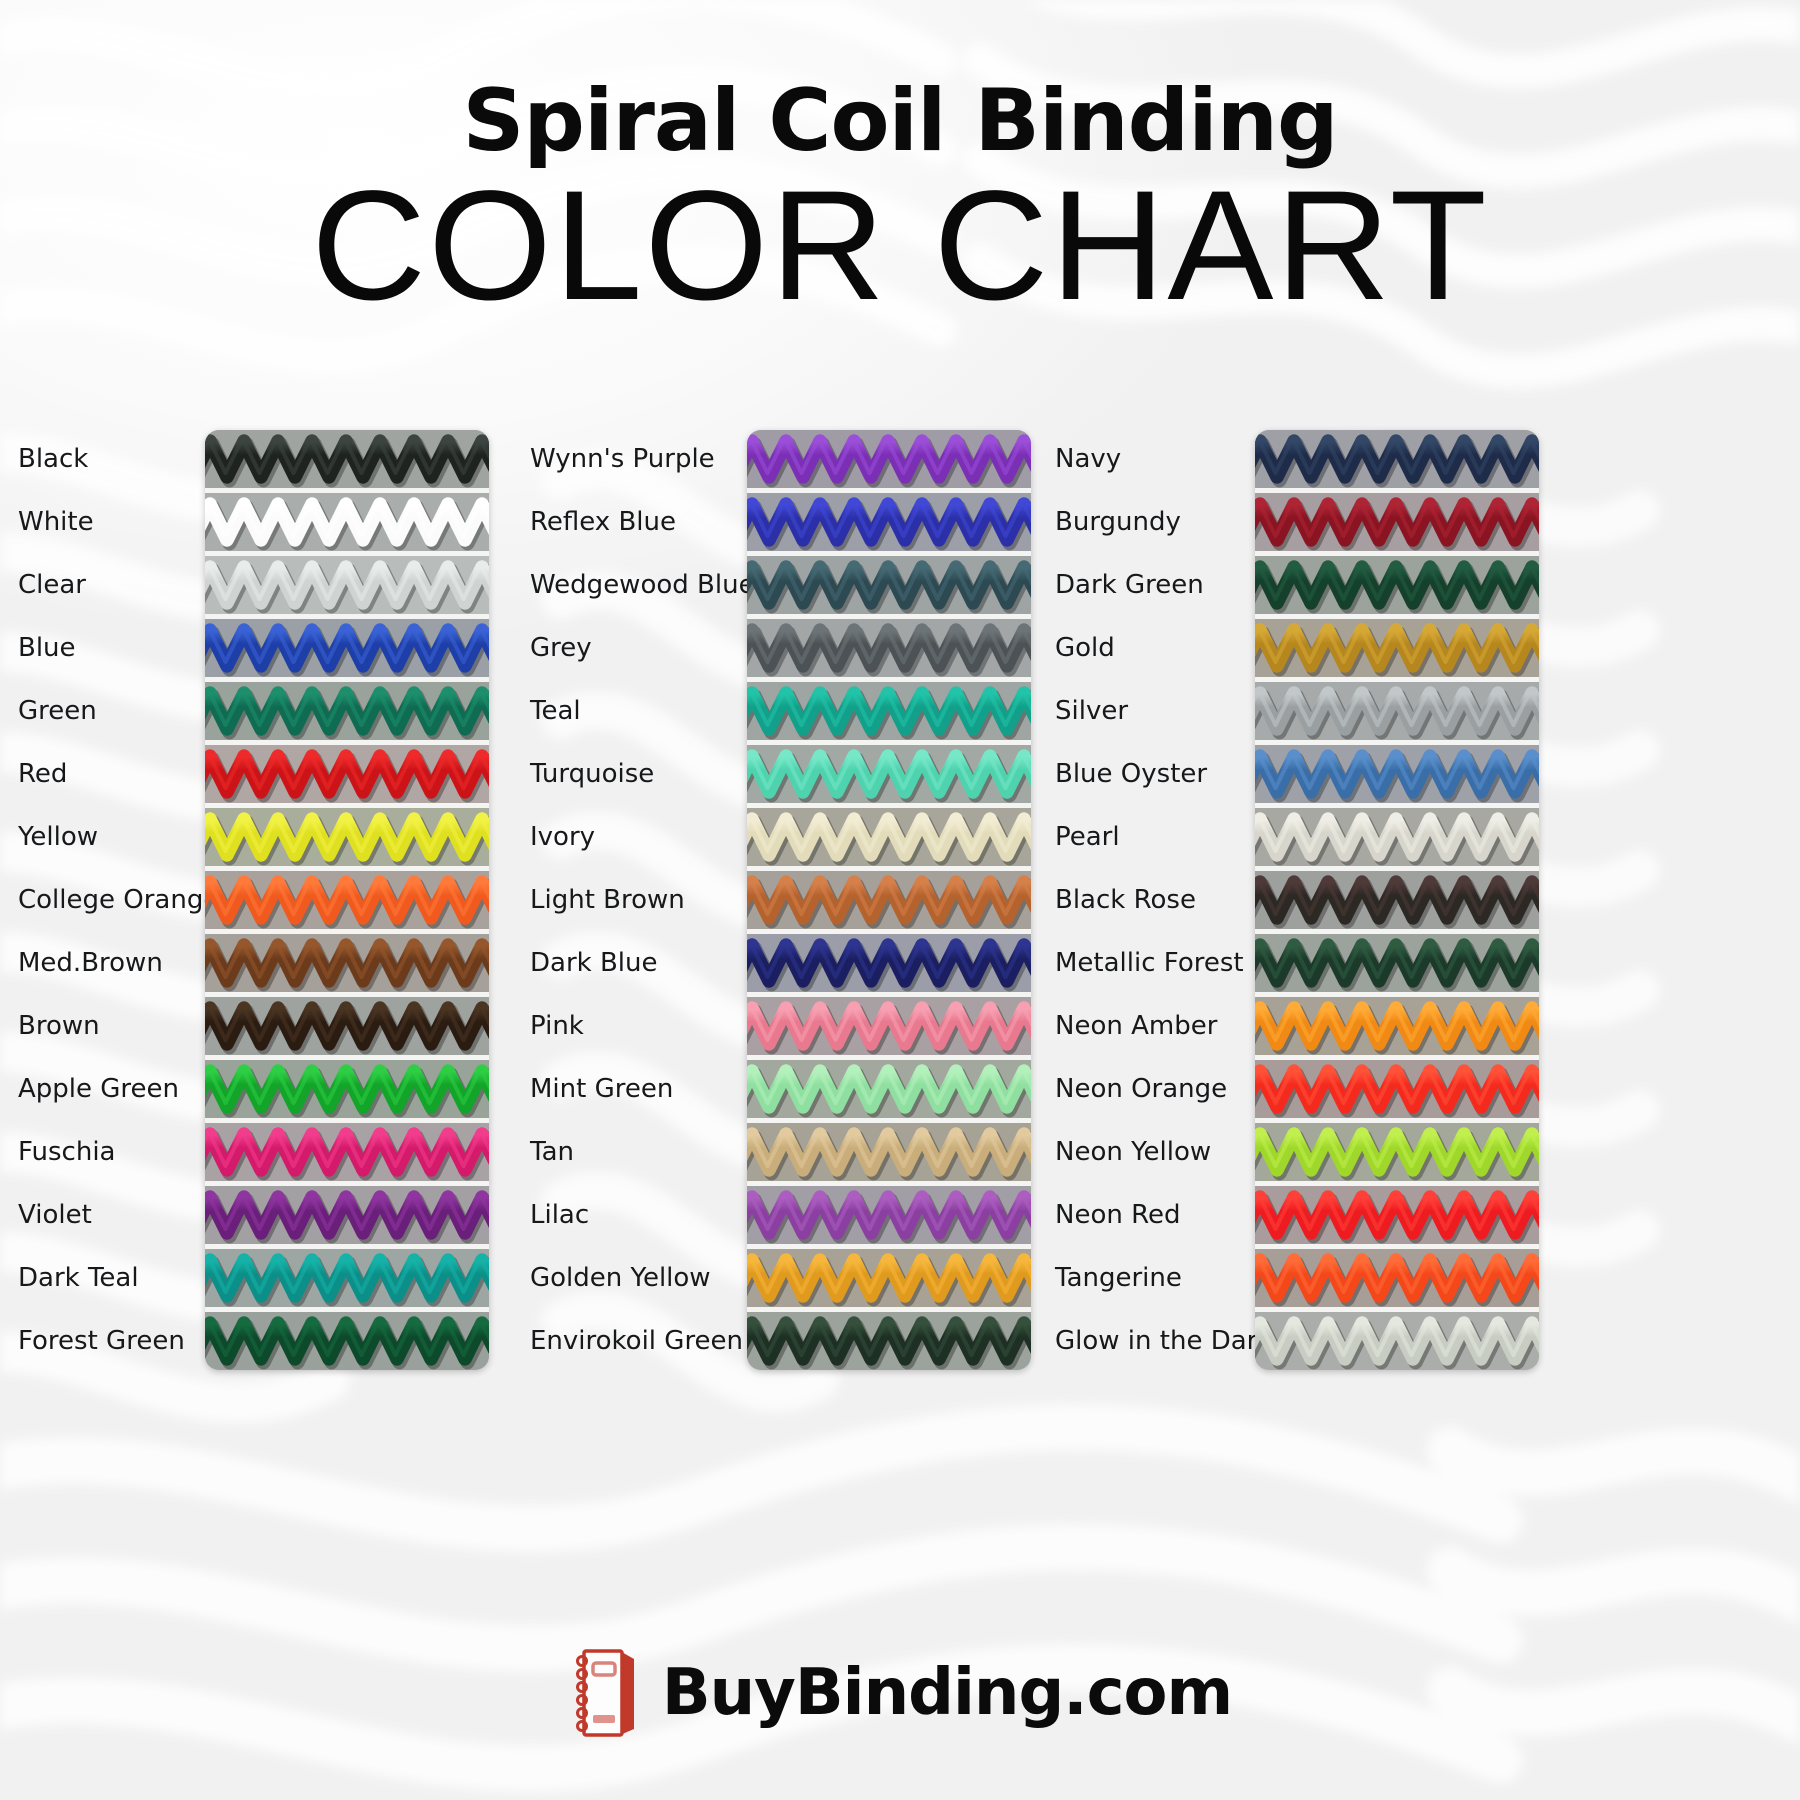  Describe the element at coordinates (1131, 774) in the screenshot. I see `color-label: Blue Oyster` at that location.